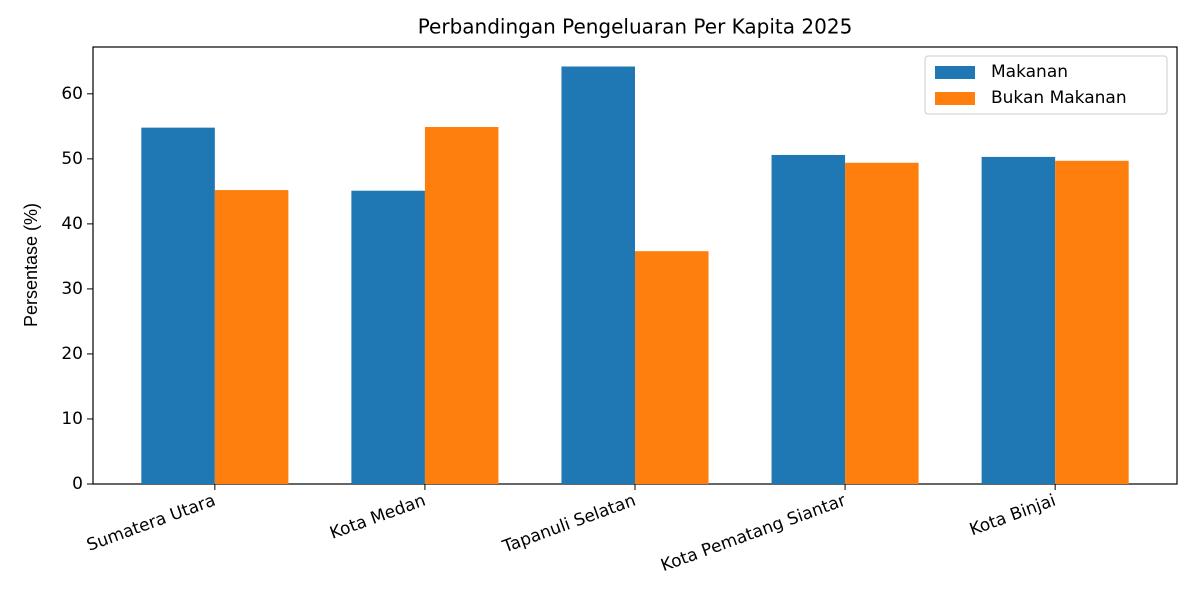 The width and height of the screenshot is (1200, 600). I want to click on y-tick-label: 40, so click(72, 224).